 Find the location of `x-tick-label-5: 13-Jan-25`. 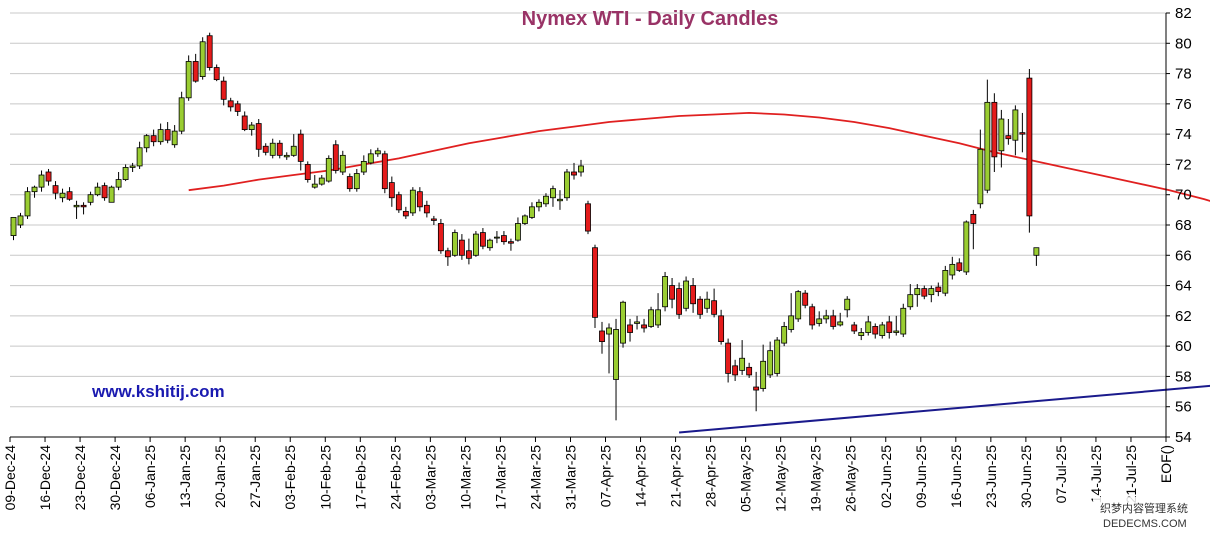

x-tick-label-5: 13-Jan-25 is located at coordinates (185, 476).